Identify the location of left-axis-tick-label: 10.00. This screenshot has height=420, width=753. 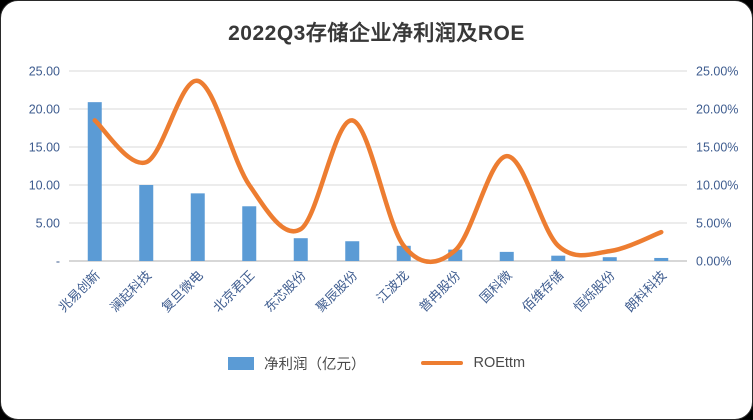
(44, 186).